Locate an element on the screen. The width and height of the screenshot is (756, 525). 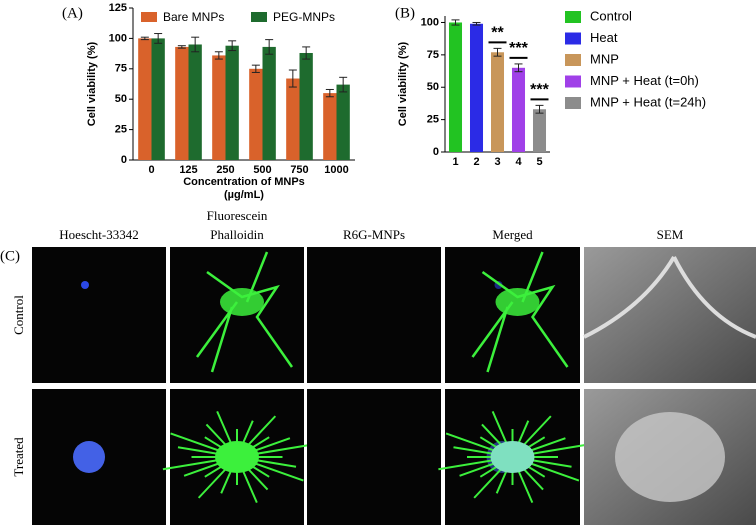
x-tick-label: 500 is located at coordinates (262, 170).